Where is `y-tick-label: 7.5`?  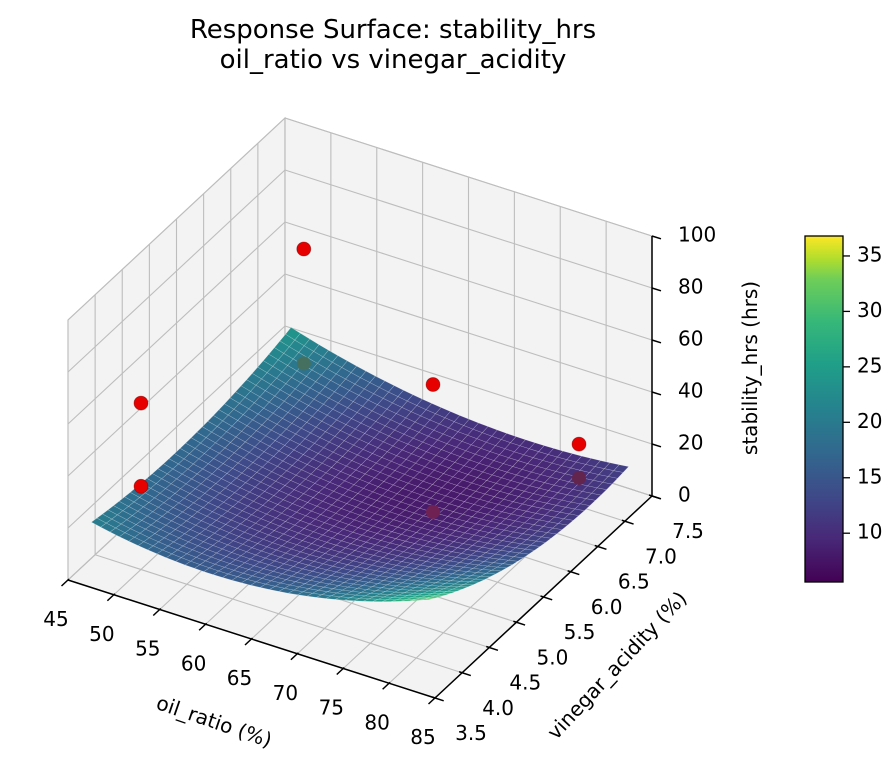 y-tick-label: 7.5 is located at coordinates (688, 531).